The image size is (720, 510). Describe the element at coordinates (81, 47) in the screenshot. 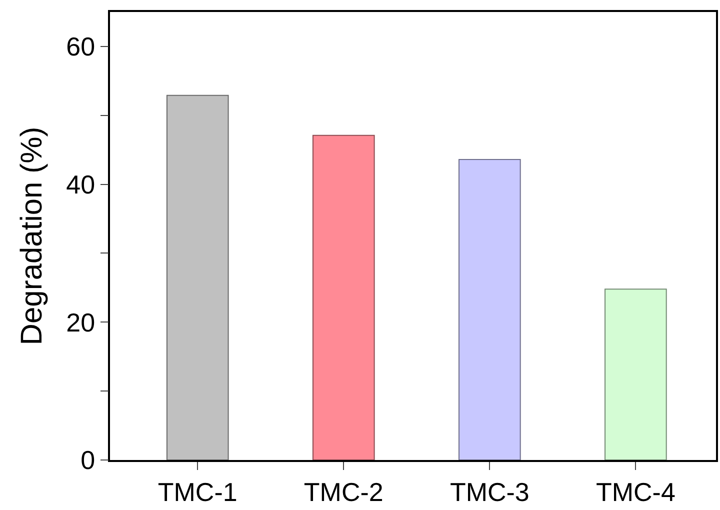

I see `y-tick-label: 60` at that location.